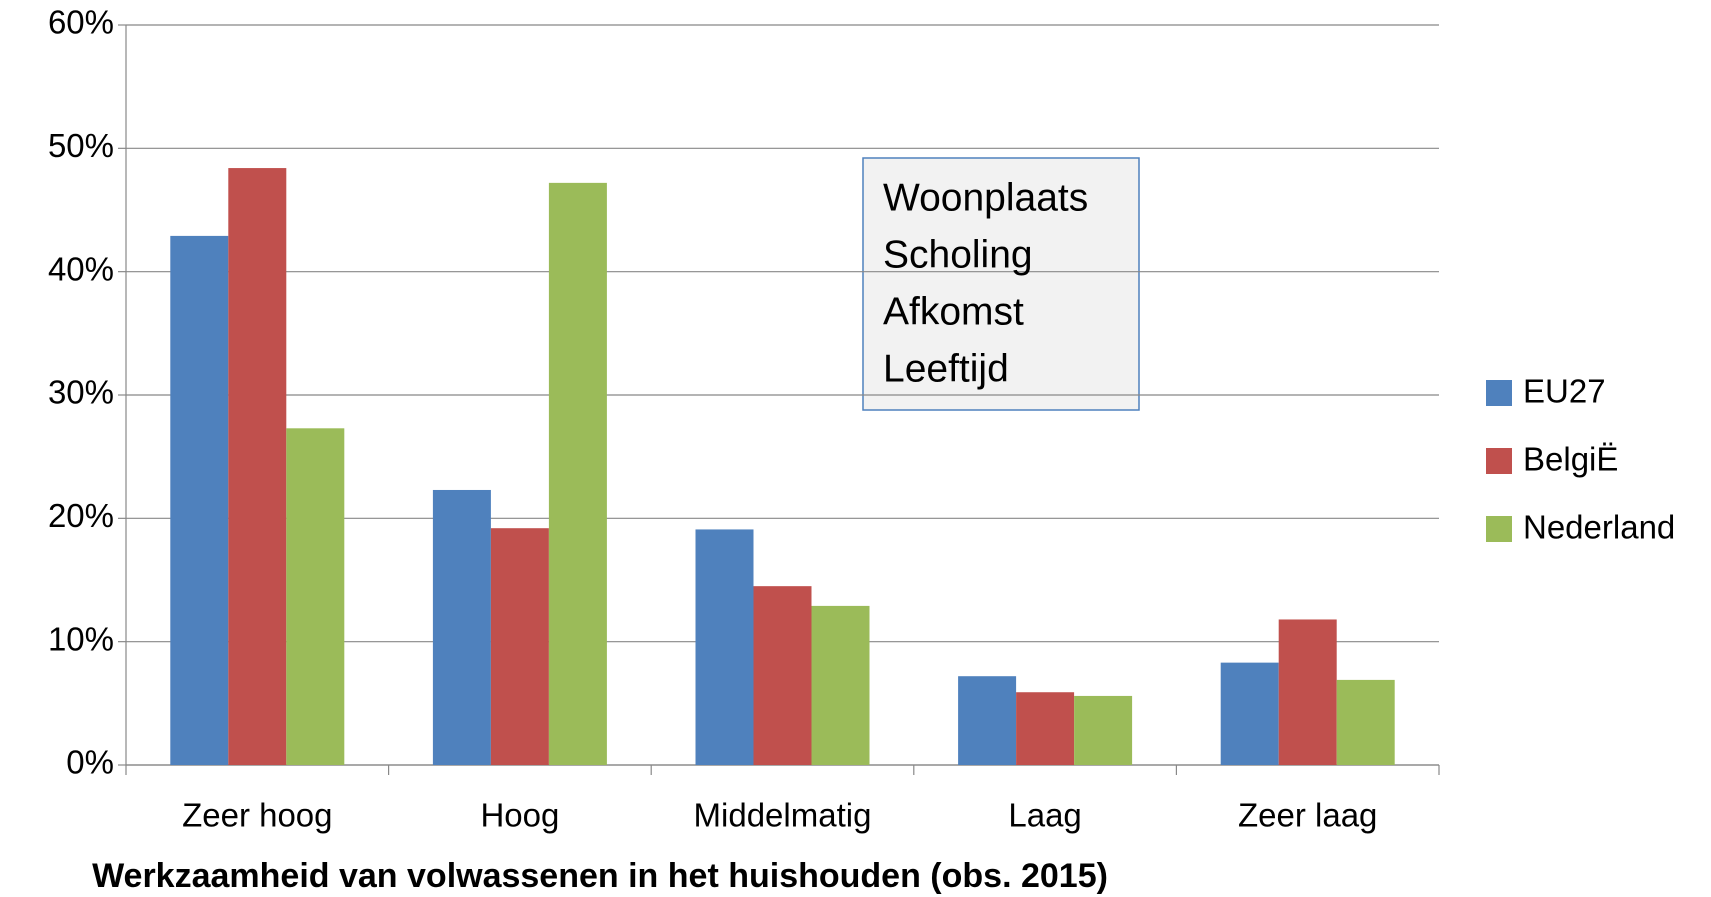  I want to click on annotation-box, so click(1001, 284).